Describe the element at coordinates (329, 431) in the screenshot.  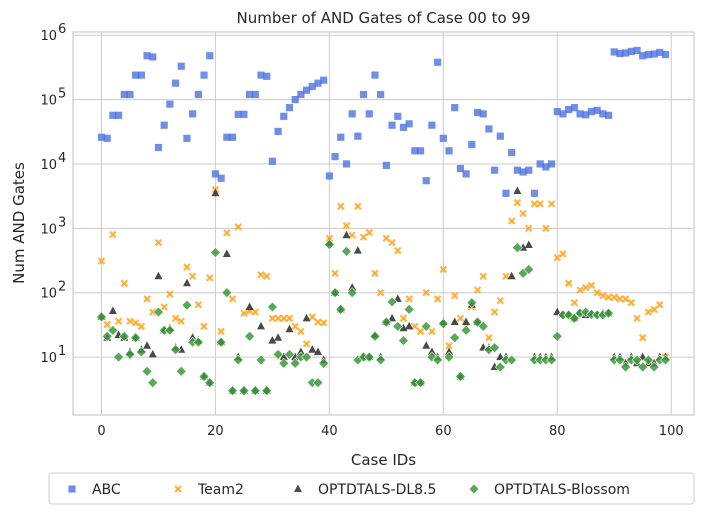
I see `x-tick-label: 40` at that location.